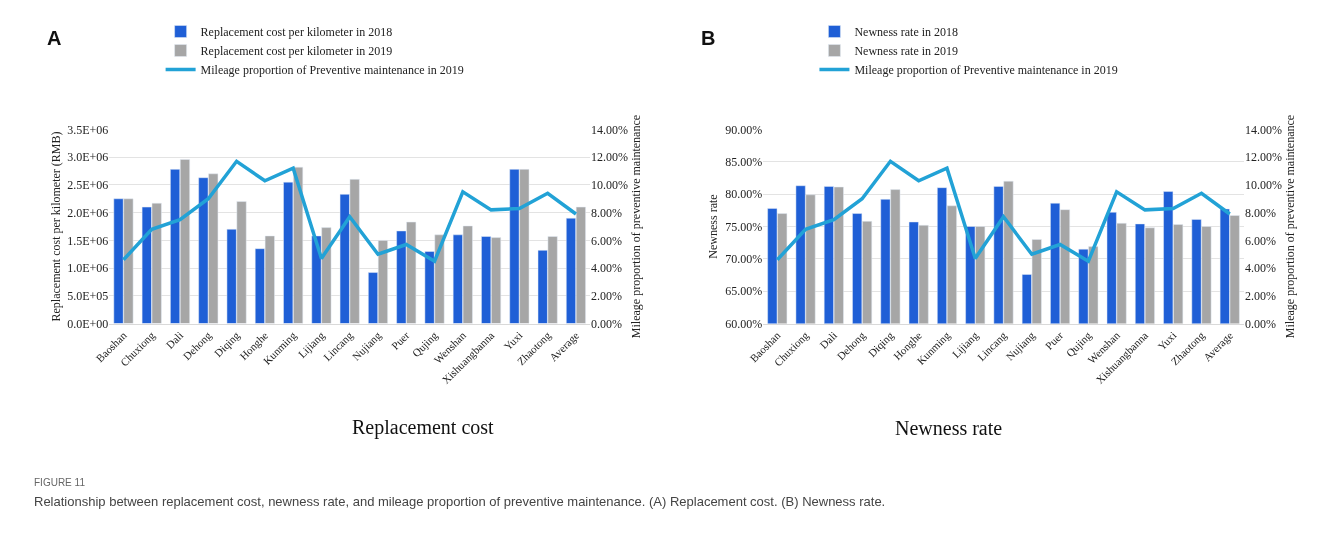 This screenshot has height=545, width=1328. Describe the element at coordinates (296, 51) in the screenshot. I see `legend-label: Replacement cost per kilometer in 2019` at that location.